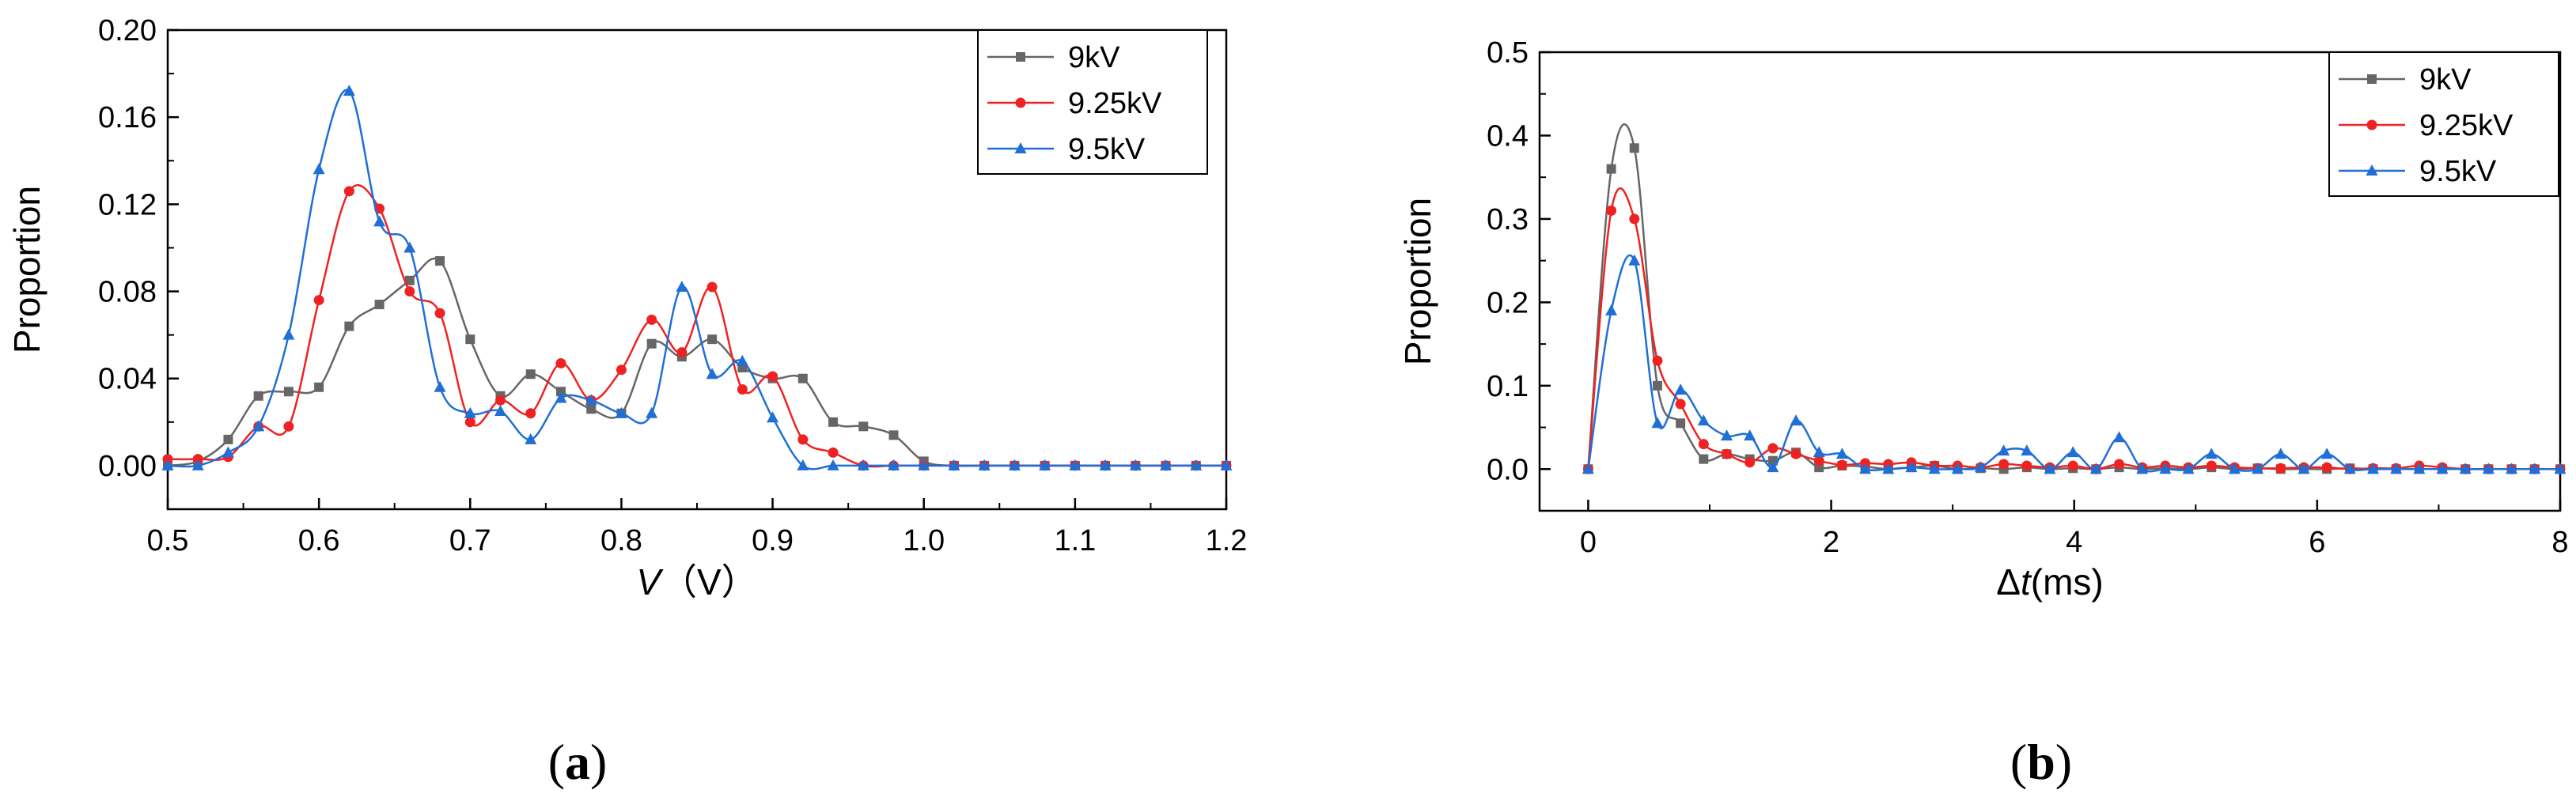 The image size is (2576, 797). What do you see at coordinates (1588, 542) in the screenshot?
I see `x-tick-label: 0` at bounding box center [1588, 542].